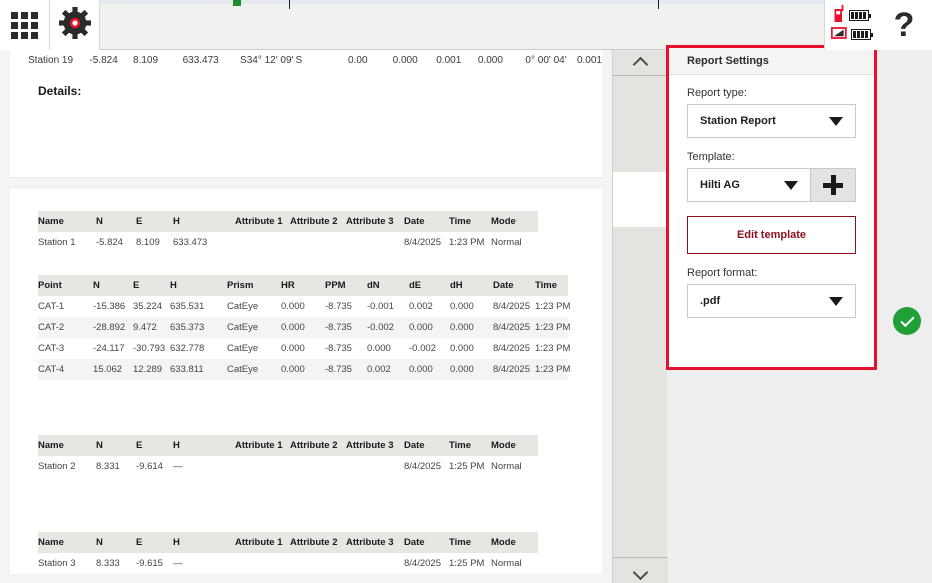  I want to click on scroll-down-button, so click(640, 570).